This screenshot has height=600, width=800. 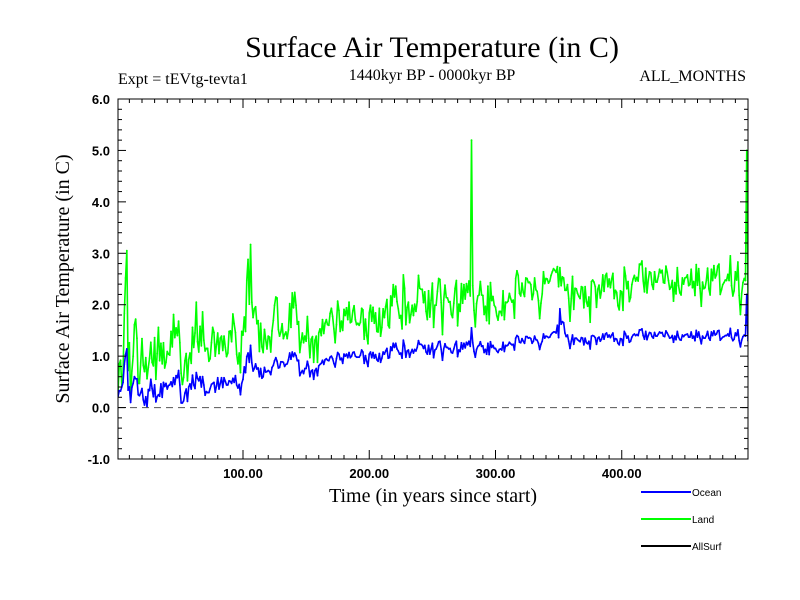 I want to click on x-tick-label: 300.00, so click(x=496, y=473).